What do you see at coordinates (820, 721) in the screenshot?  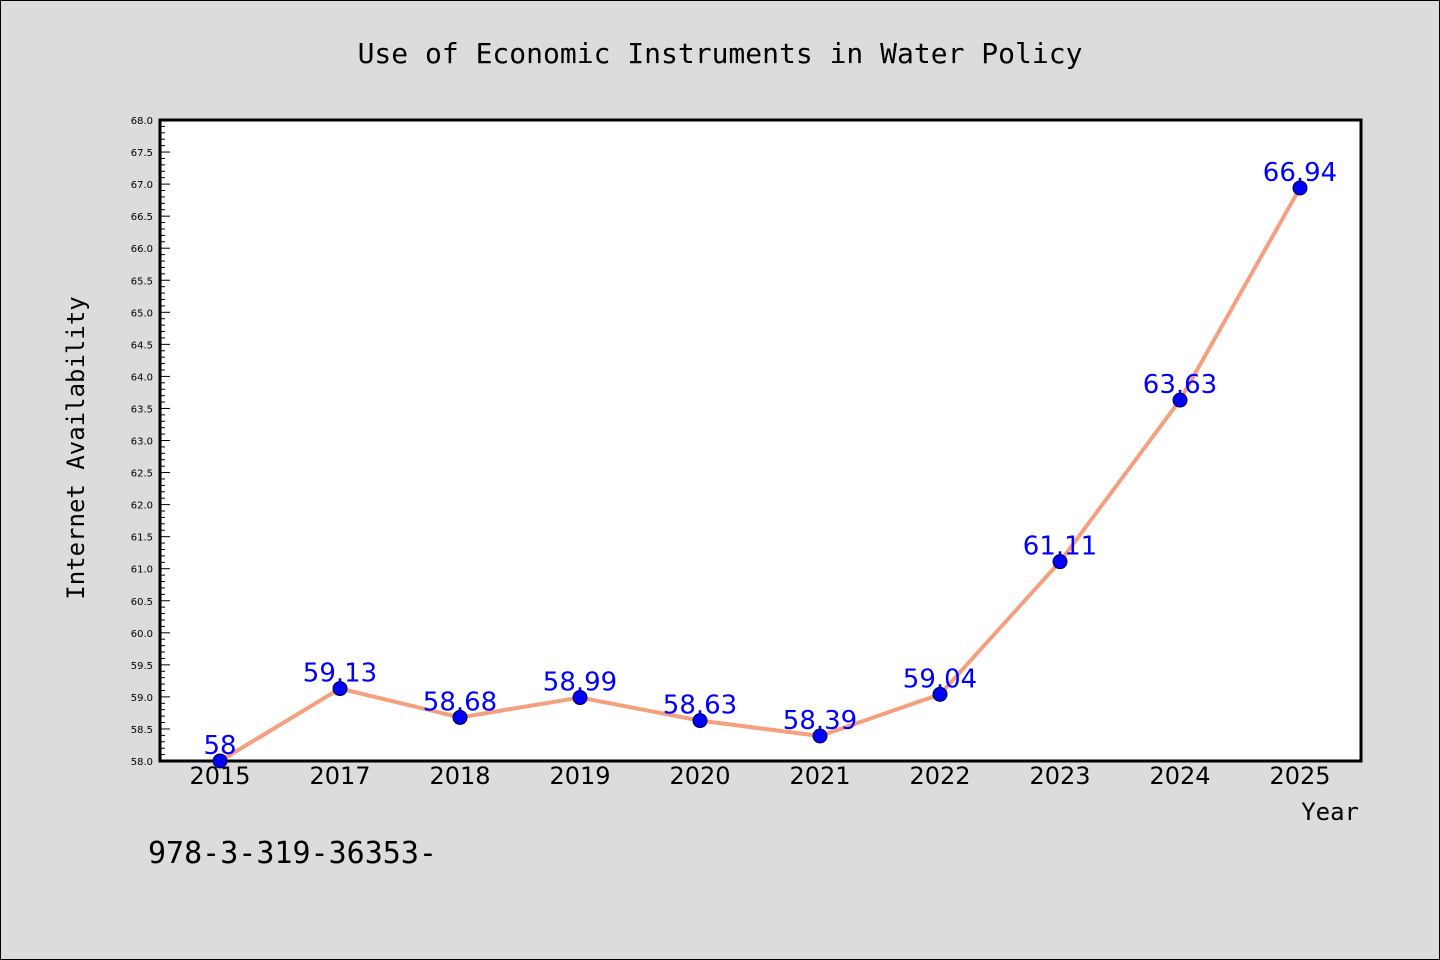 I see `data-point-label: 58.39` at bounding box center [820, 721].